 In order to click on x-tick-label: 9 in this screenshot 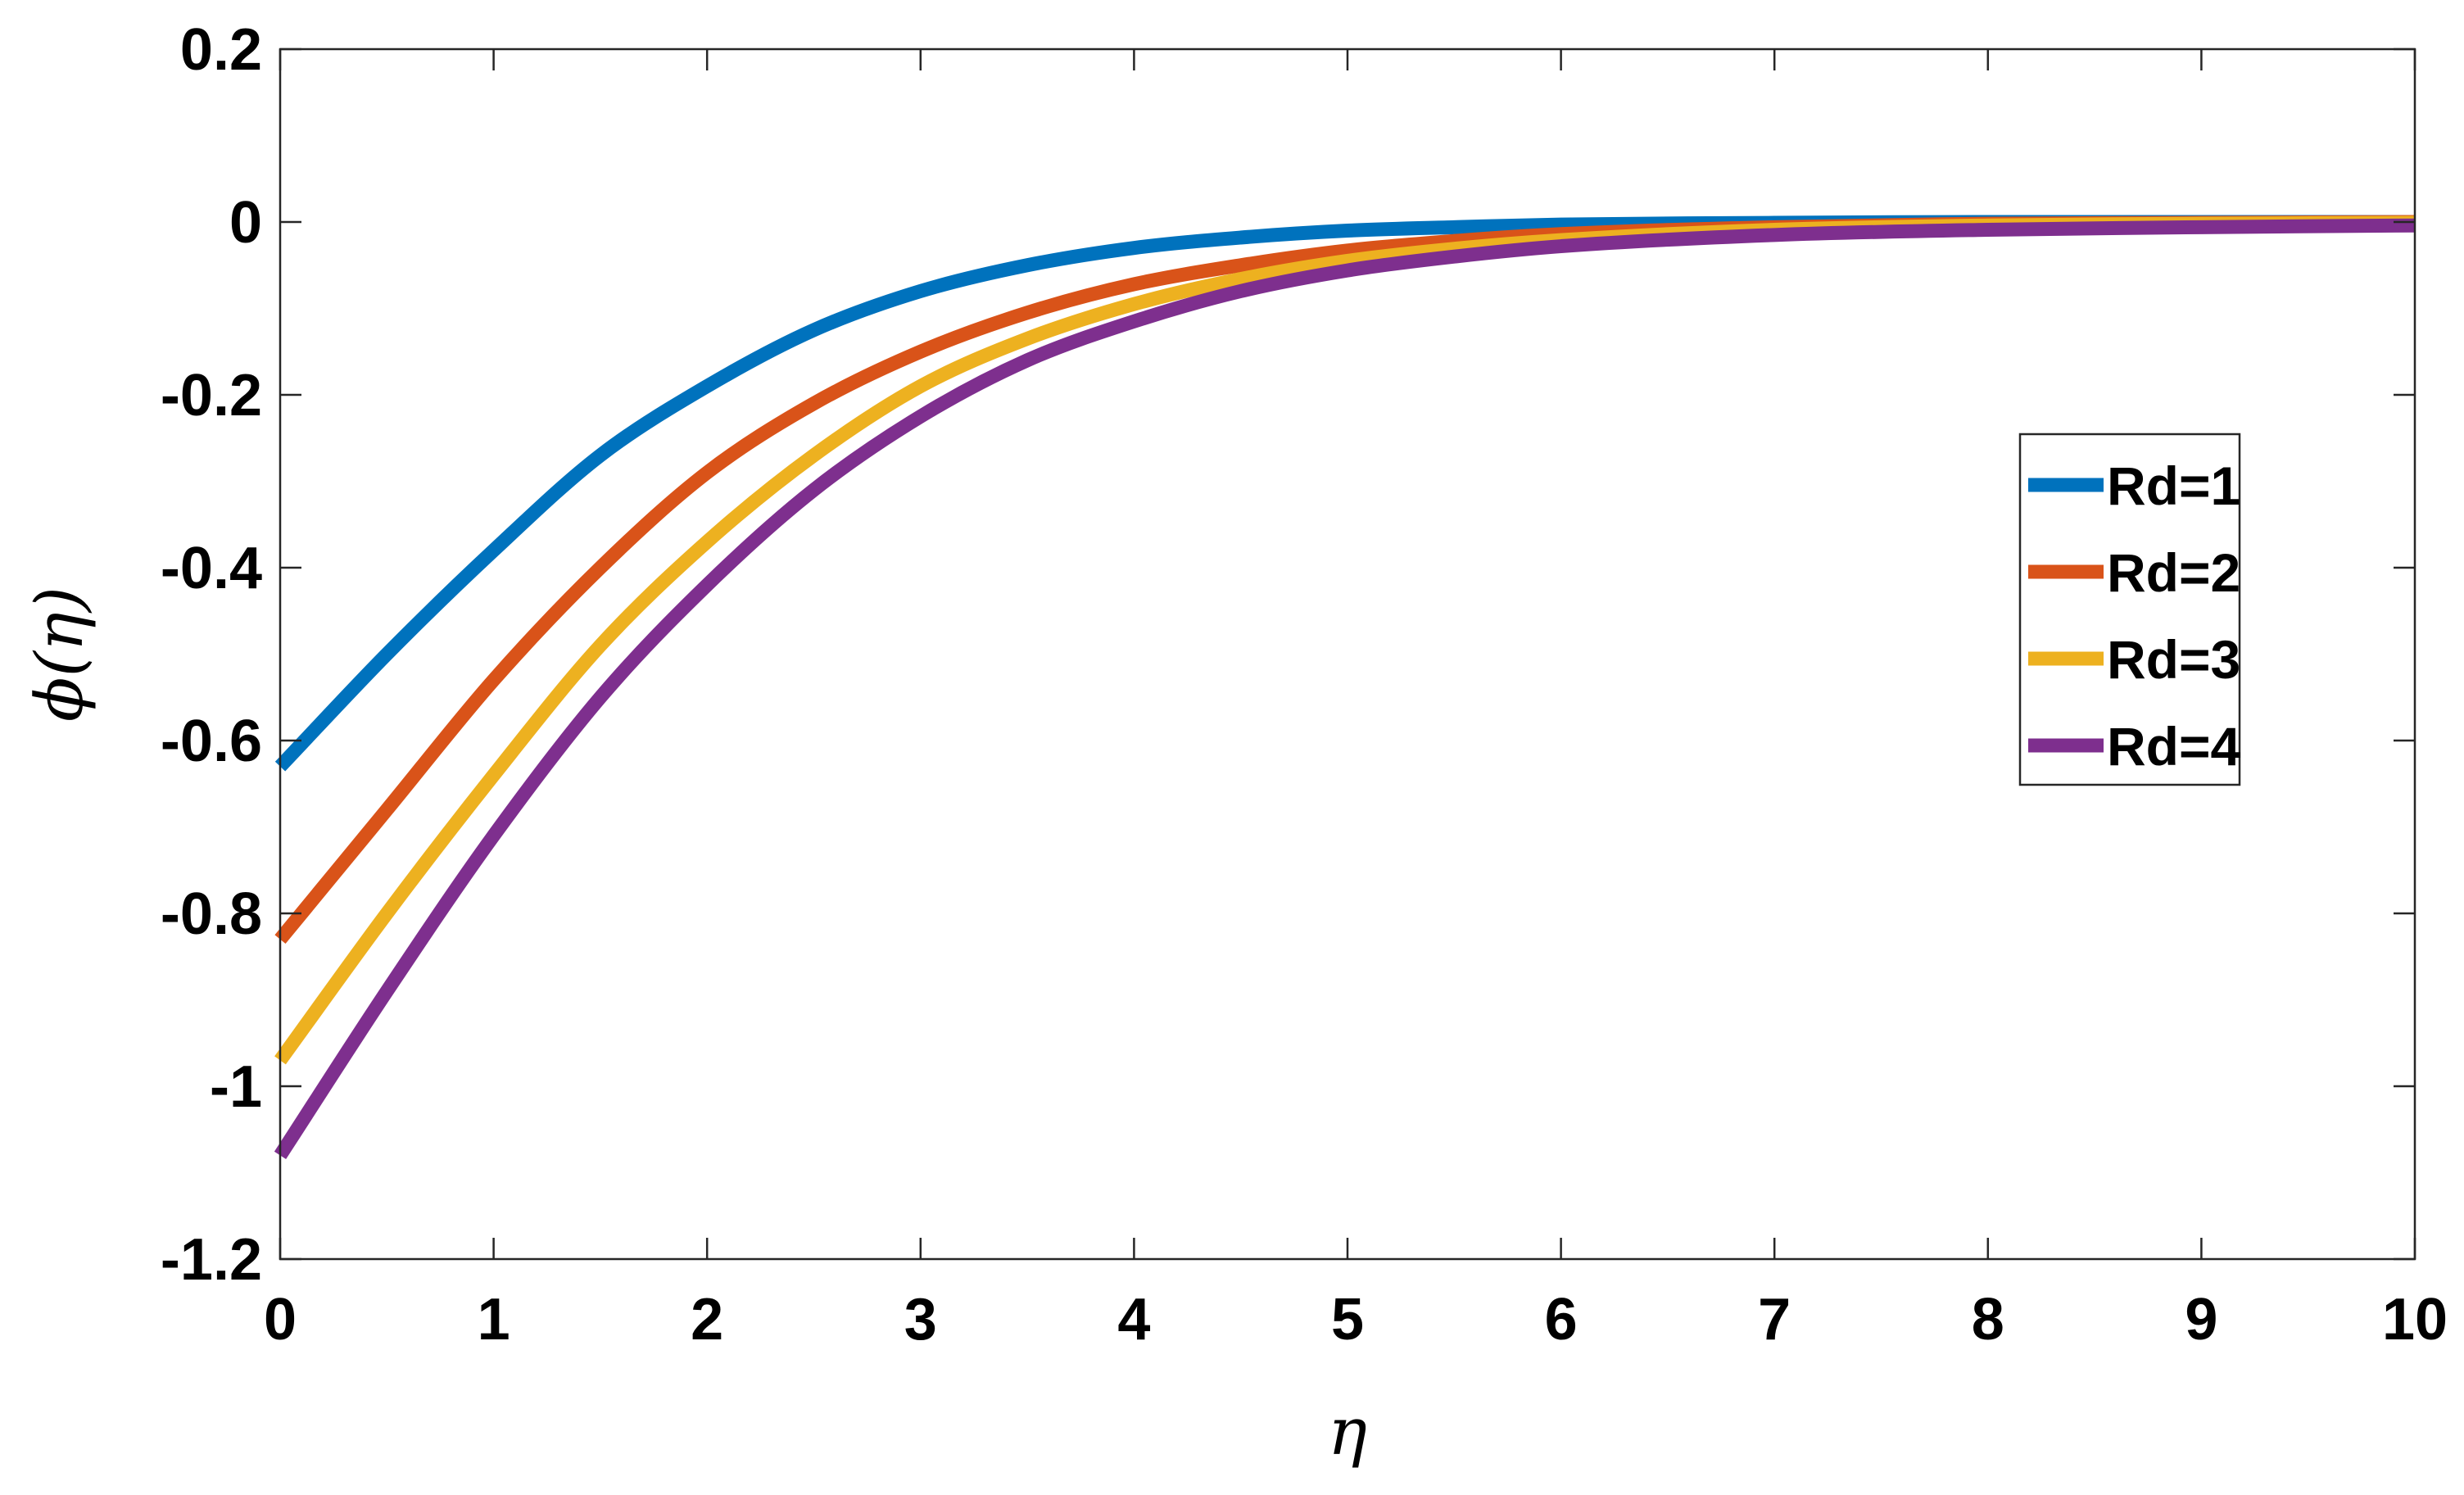, I will do `click(2201, 1319)`.